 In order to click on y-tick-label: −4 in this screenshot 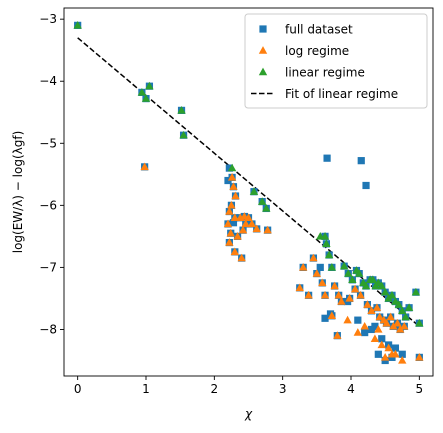, I will do `click(48, 81)`.